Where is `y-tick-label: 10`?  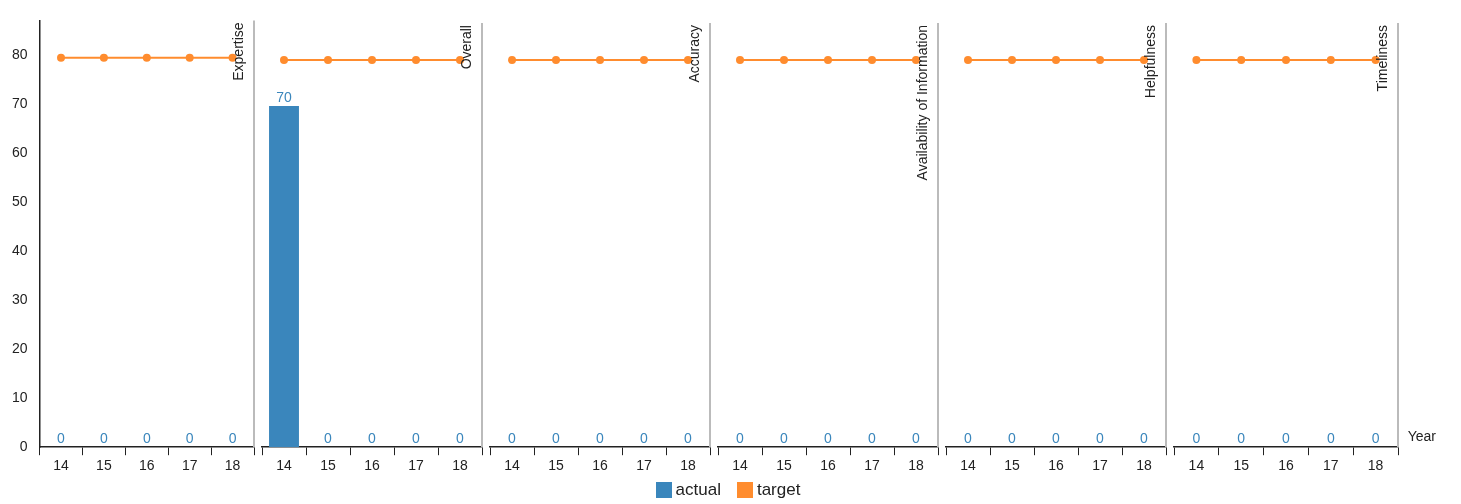 y-tick-label: 10 is located at coordinates (19, 397).